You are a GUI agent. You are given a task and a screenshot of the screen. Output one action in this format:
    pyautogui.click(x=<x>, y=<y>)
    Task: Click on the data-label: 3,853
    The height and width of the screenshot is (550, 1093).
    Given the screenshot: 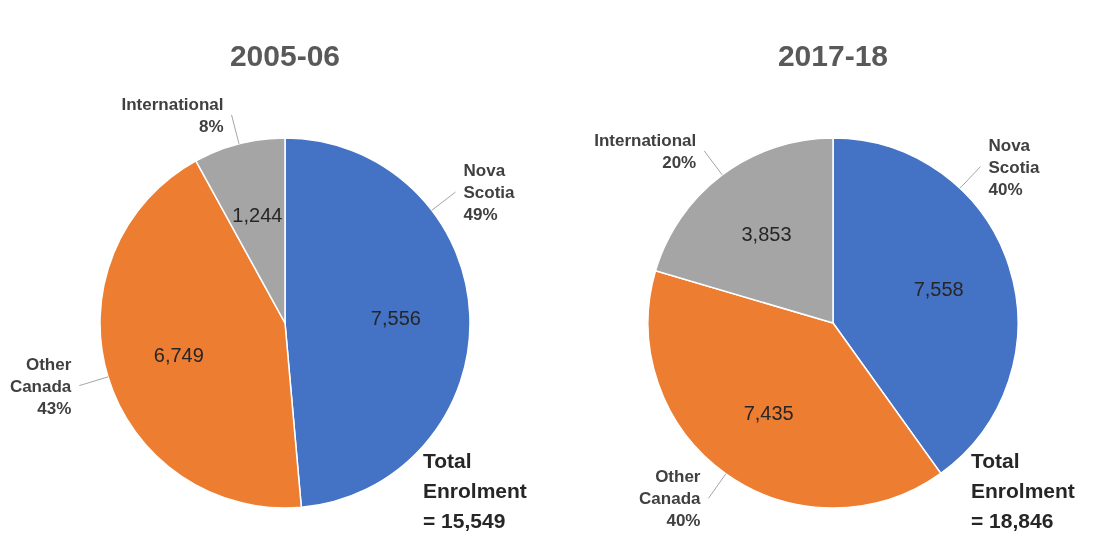 What is the action you would take?
    pyautogui.click(x=766, y=234)
    